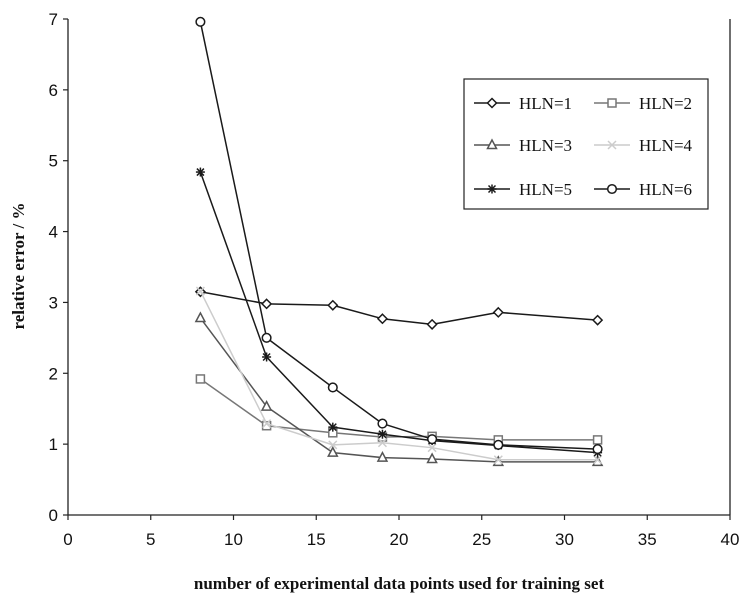 The width and height of the screenshot is (742, 597). Describe the element at coordinates (58, 267) in the screenshot. I see `y-axis-ticks: 0 1 2 3 4 5 6 7` at that location.